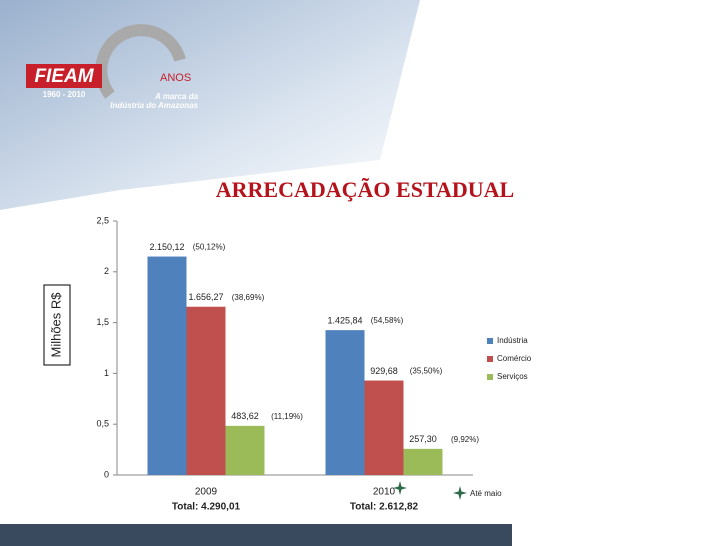 The width and height of the screenshot is (728, 546). I want to click on brand: FIEAM, so click(64, 76).